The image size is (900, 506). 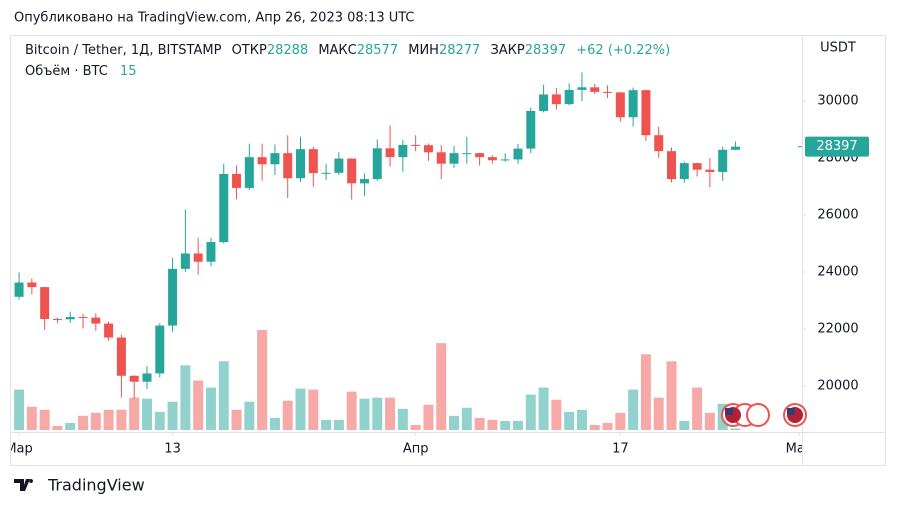 I want to click on y-tick-label: 30000, so click(x=837, y=100).